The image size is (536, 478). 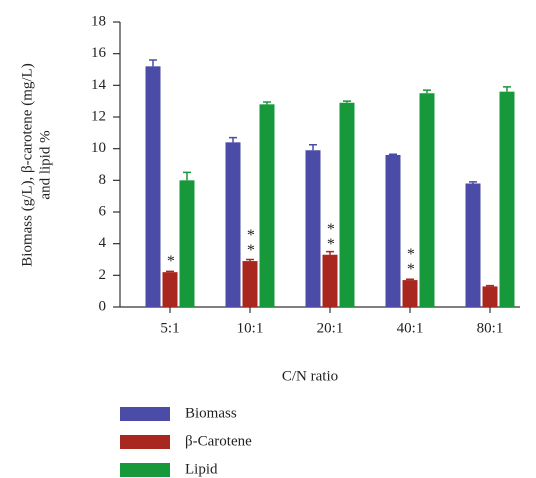 What do you see at coordinates (103, 306) in the screenshot?
I see `y-tick-label: 0` at bounding box center [103, 306].